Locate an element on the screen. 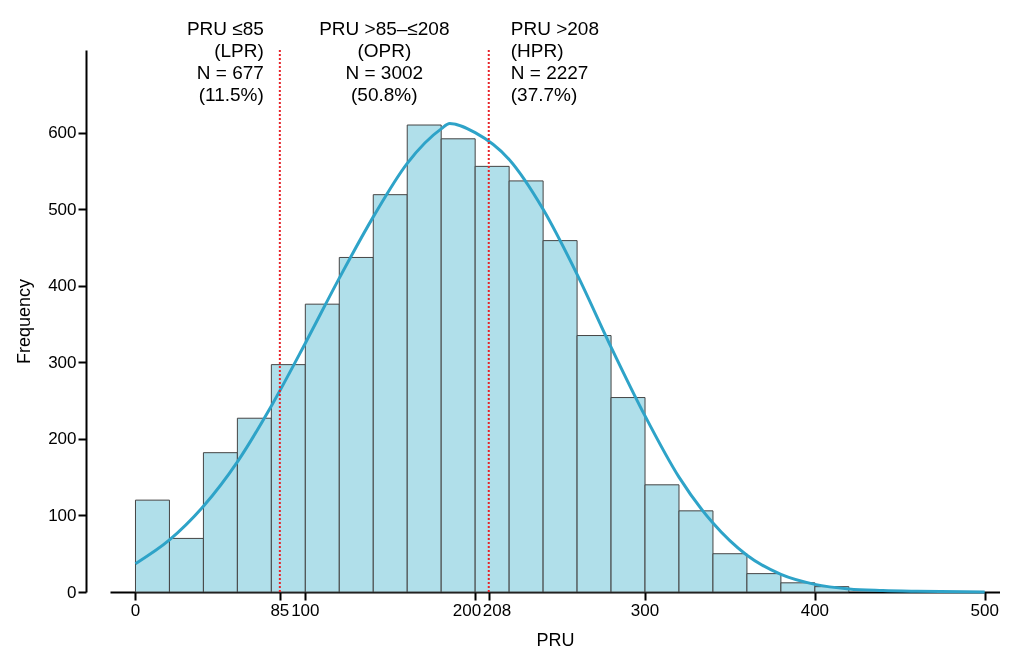 This screenshot has width=1011, height=667. y-tick-label: 300 is located at coordinates (62, 362).